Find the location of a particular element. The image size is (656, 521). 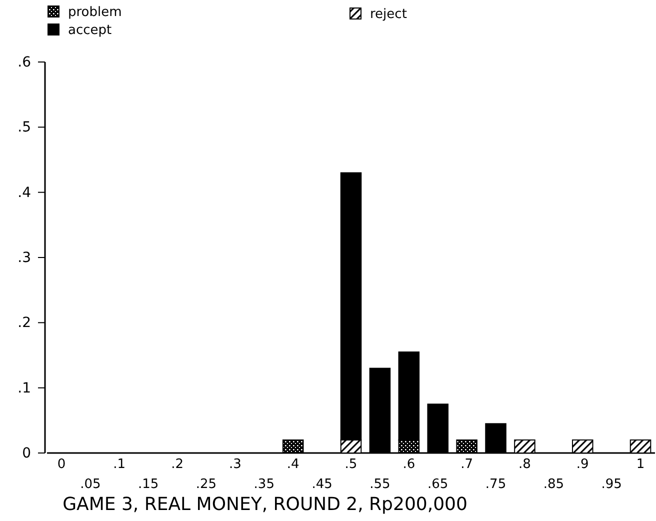

y-tick-label: .4 is located at coordinates (25, 192).